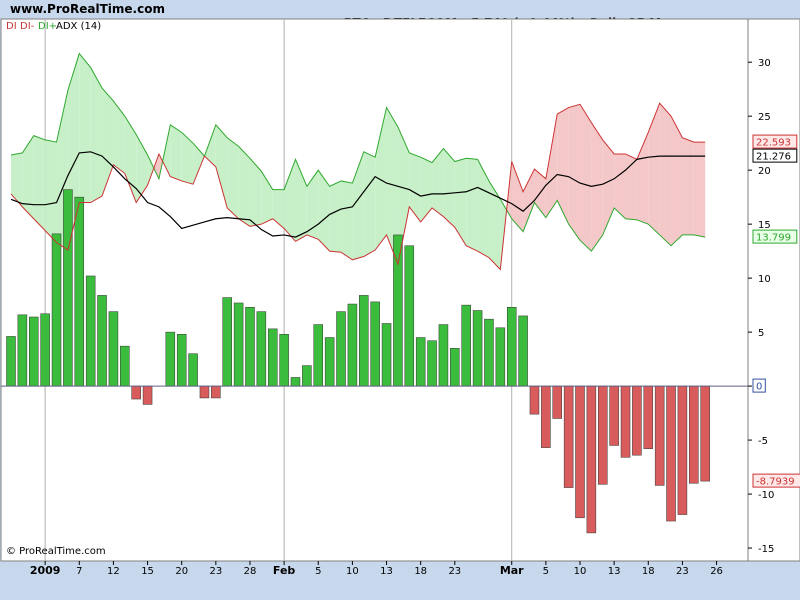 This screenshot has height=600, width=800. I want to click on x-tick-label: Feb, so click(284, 570).